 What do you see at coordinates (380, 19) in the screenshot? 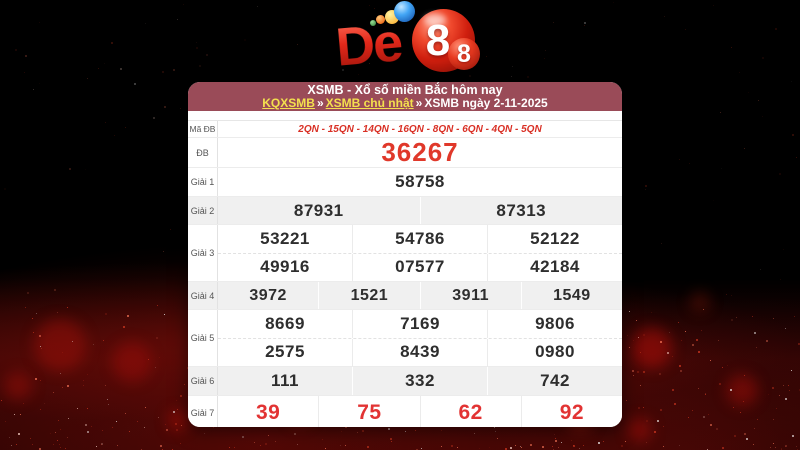
I see `decor-ball-orange-icon` at bounding box center [380, 19].